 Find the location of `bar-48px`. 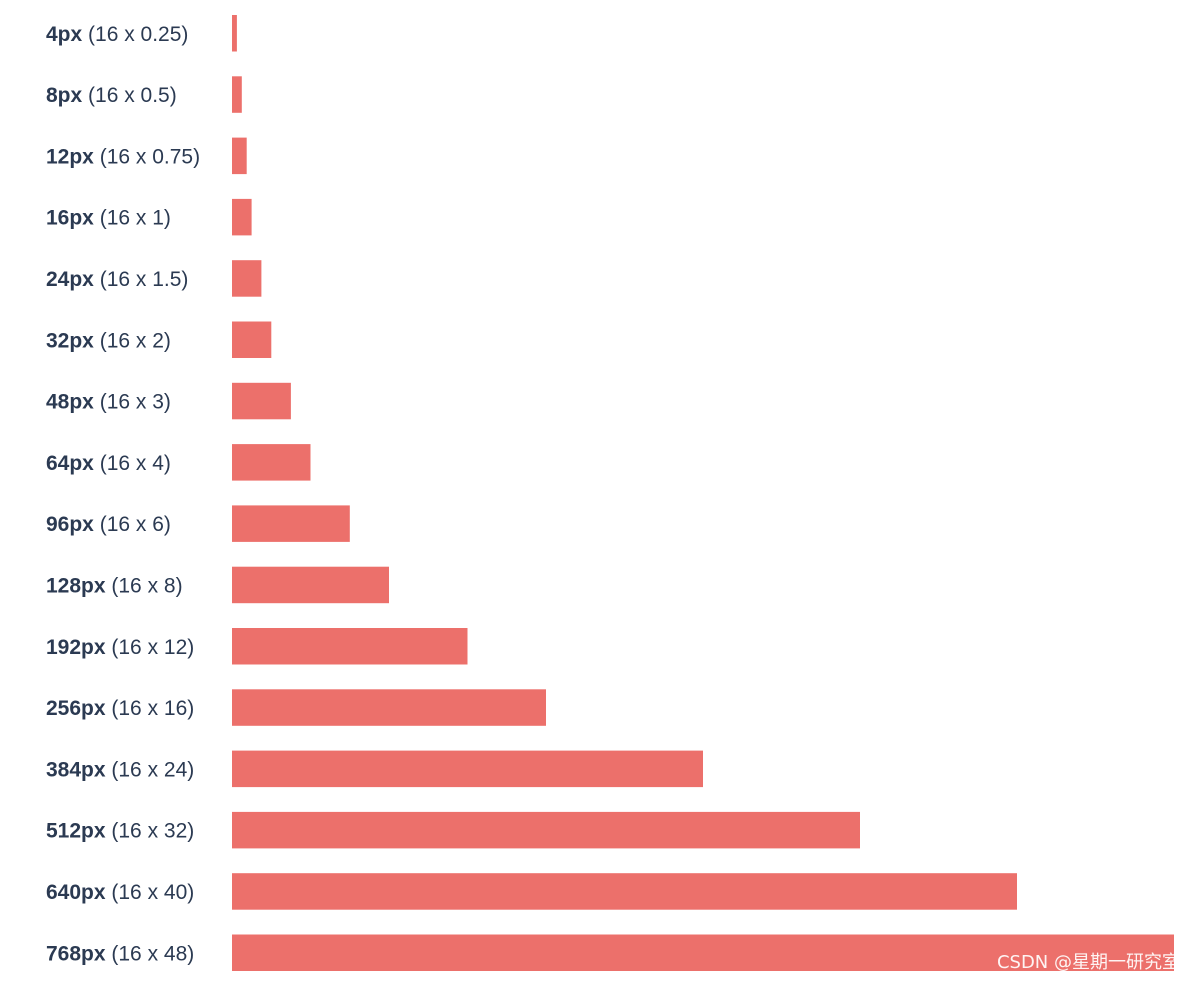

bar-48px is located at coordinates (261, 401).